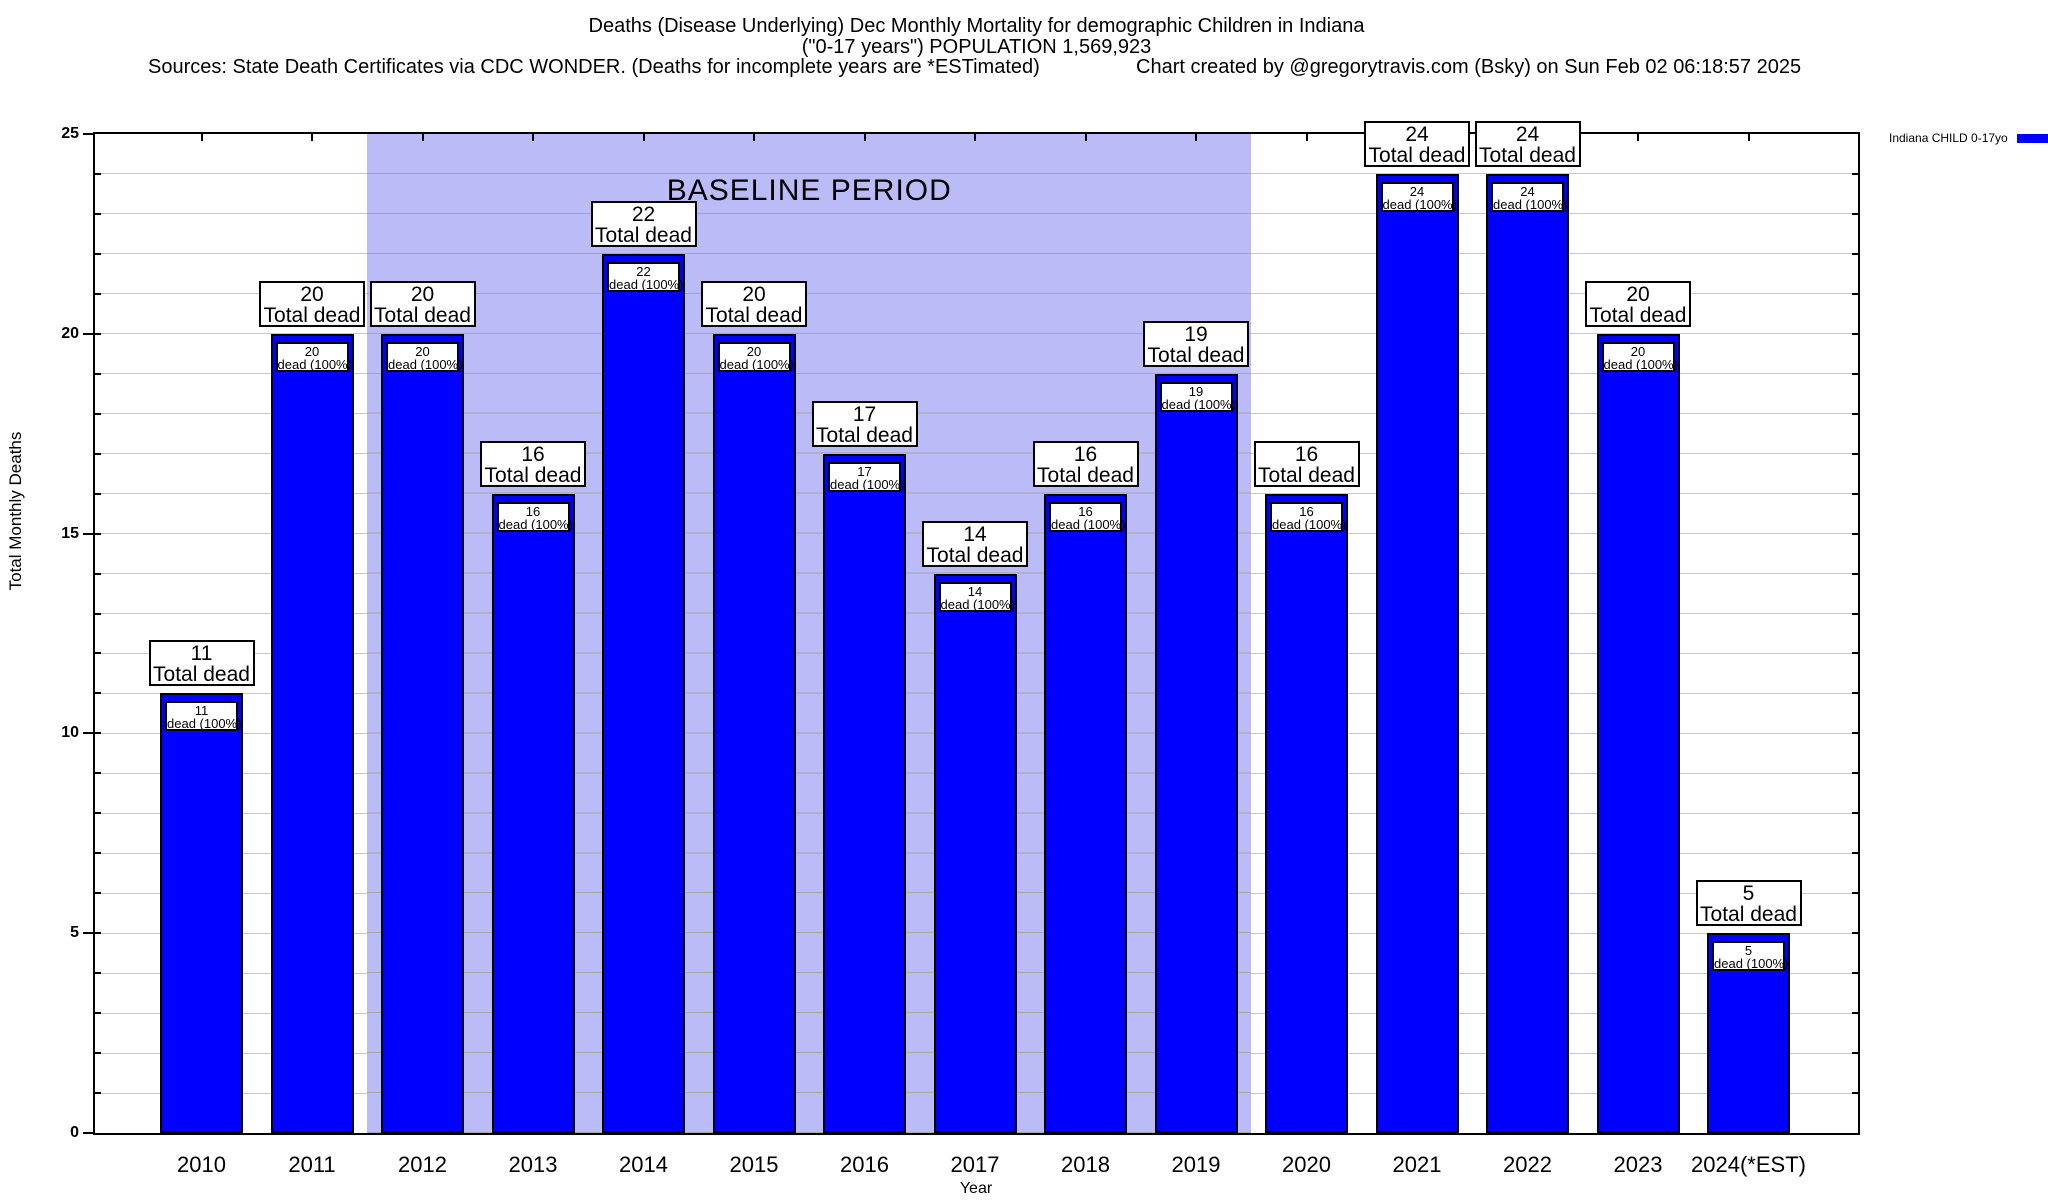  What do you see at coordinates (864, 423) in the screenshot?
I see `bar-total-label: 17 Total dead` at bounding box center [864, 423].